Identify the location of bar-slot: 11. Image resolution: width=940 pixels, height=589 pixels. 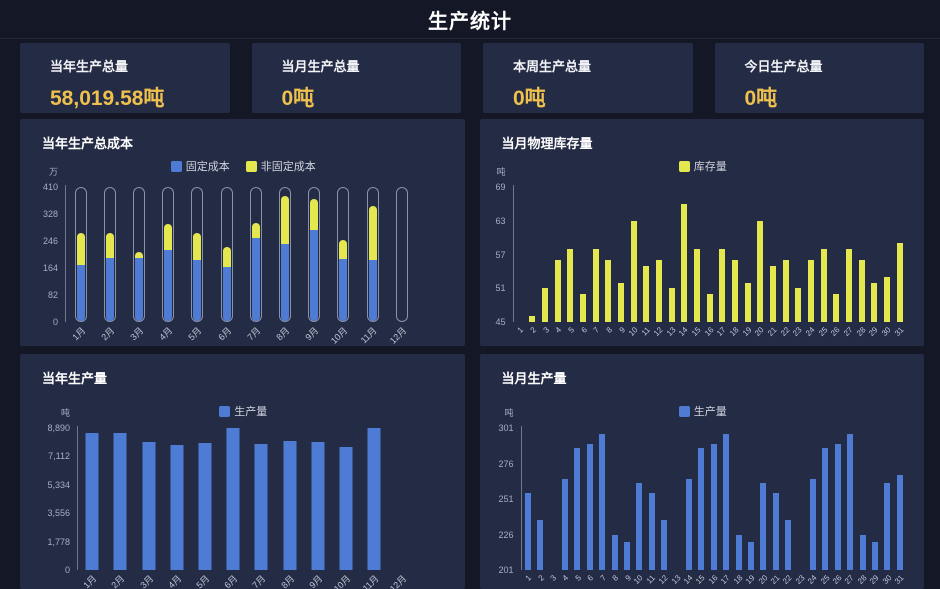
(646, 262).